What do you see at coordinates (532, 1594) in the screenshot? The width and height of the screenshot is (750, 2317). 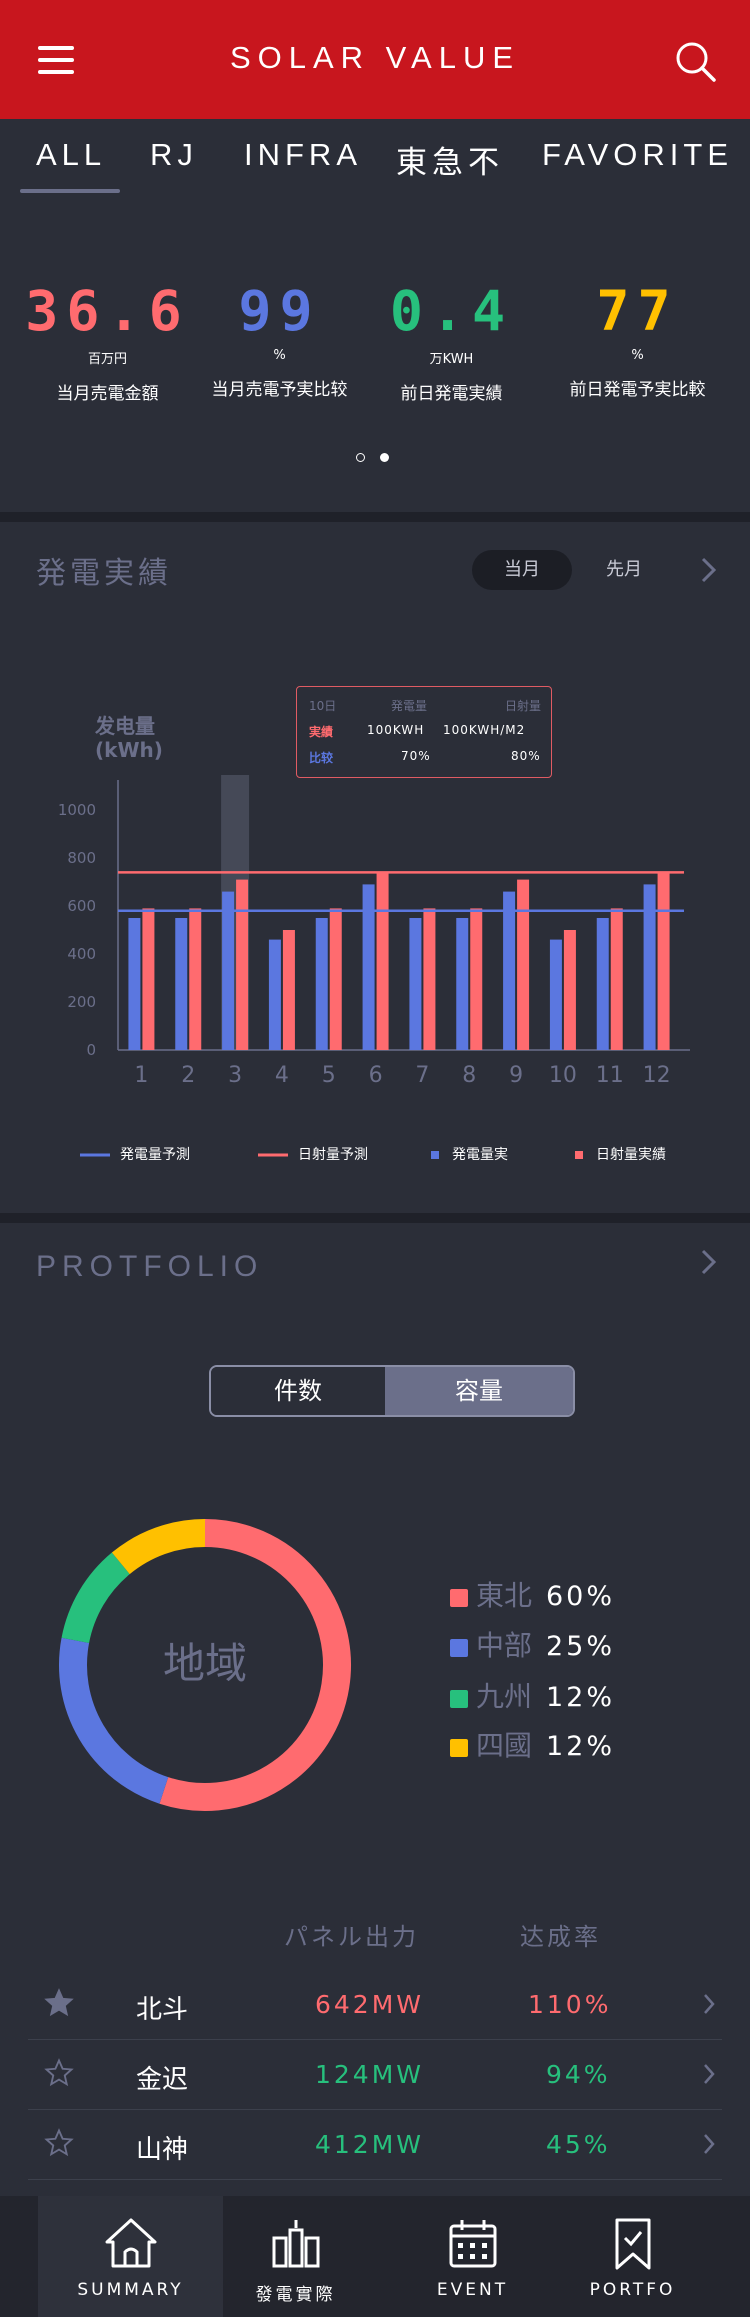 I see `region-legend-tohoku: 東北 60%` at bounding box center [532, 1594].